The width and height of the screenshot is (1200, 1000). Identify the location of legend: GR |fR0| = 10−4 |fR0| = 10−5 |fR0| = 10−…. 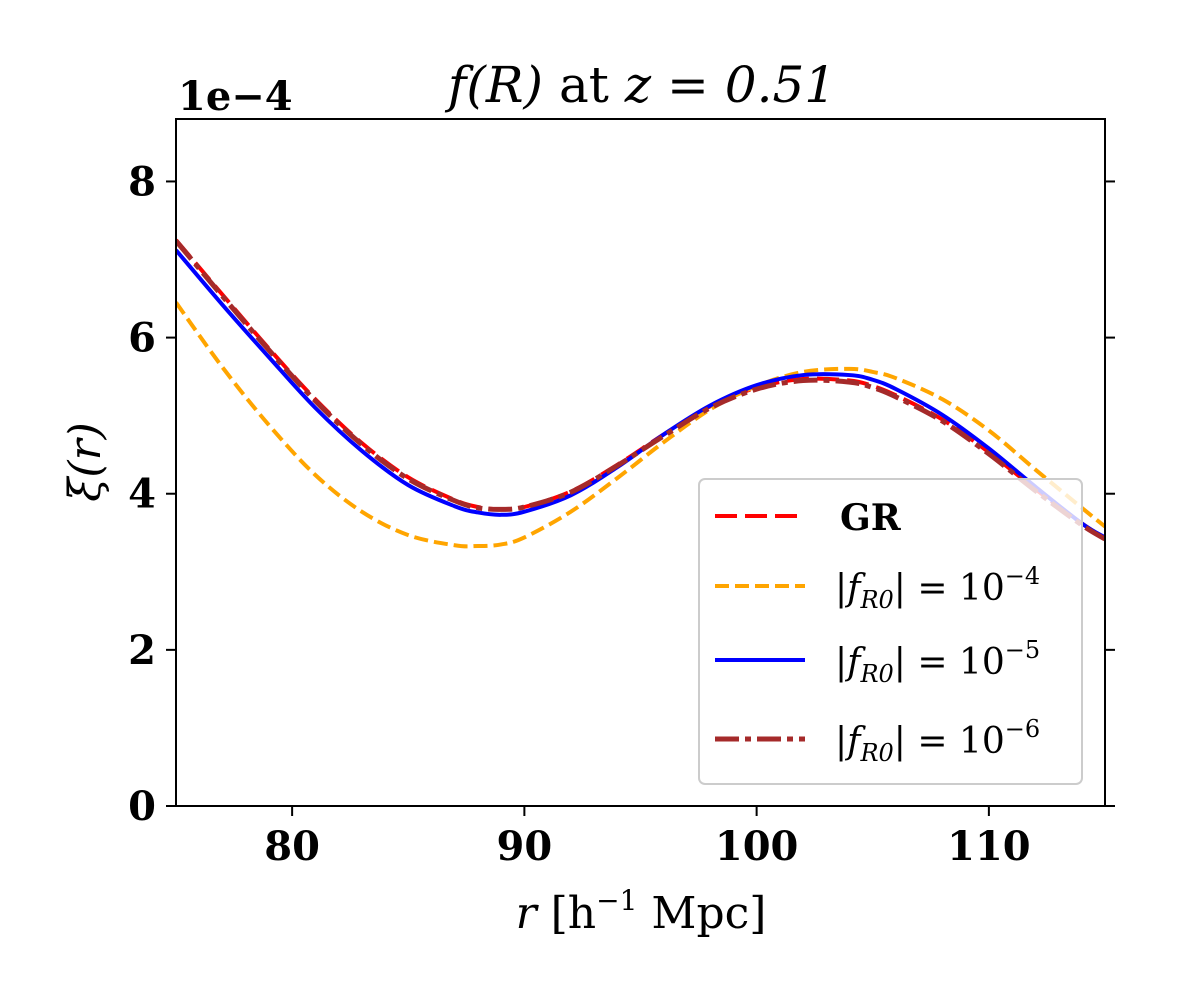
(890, 631).